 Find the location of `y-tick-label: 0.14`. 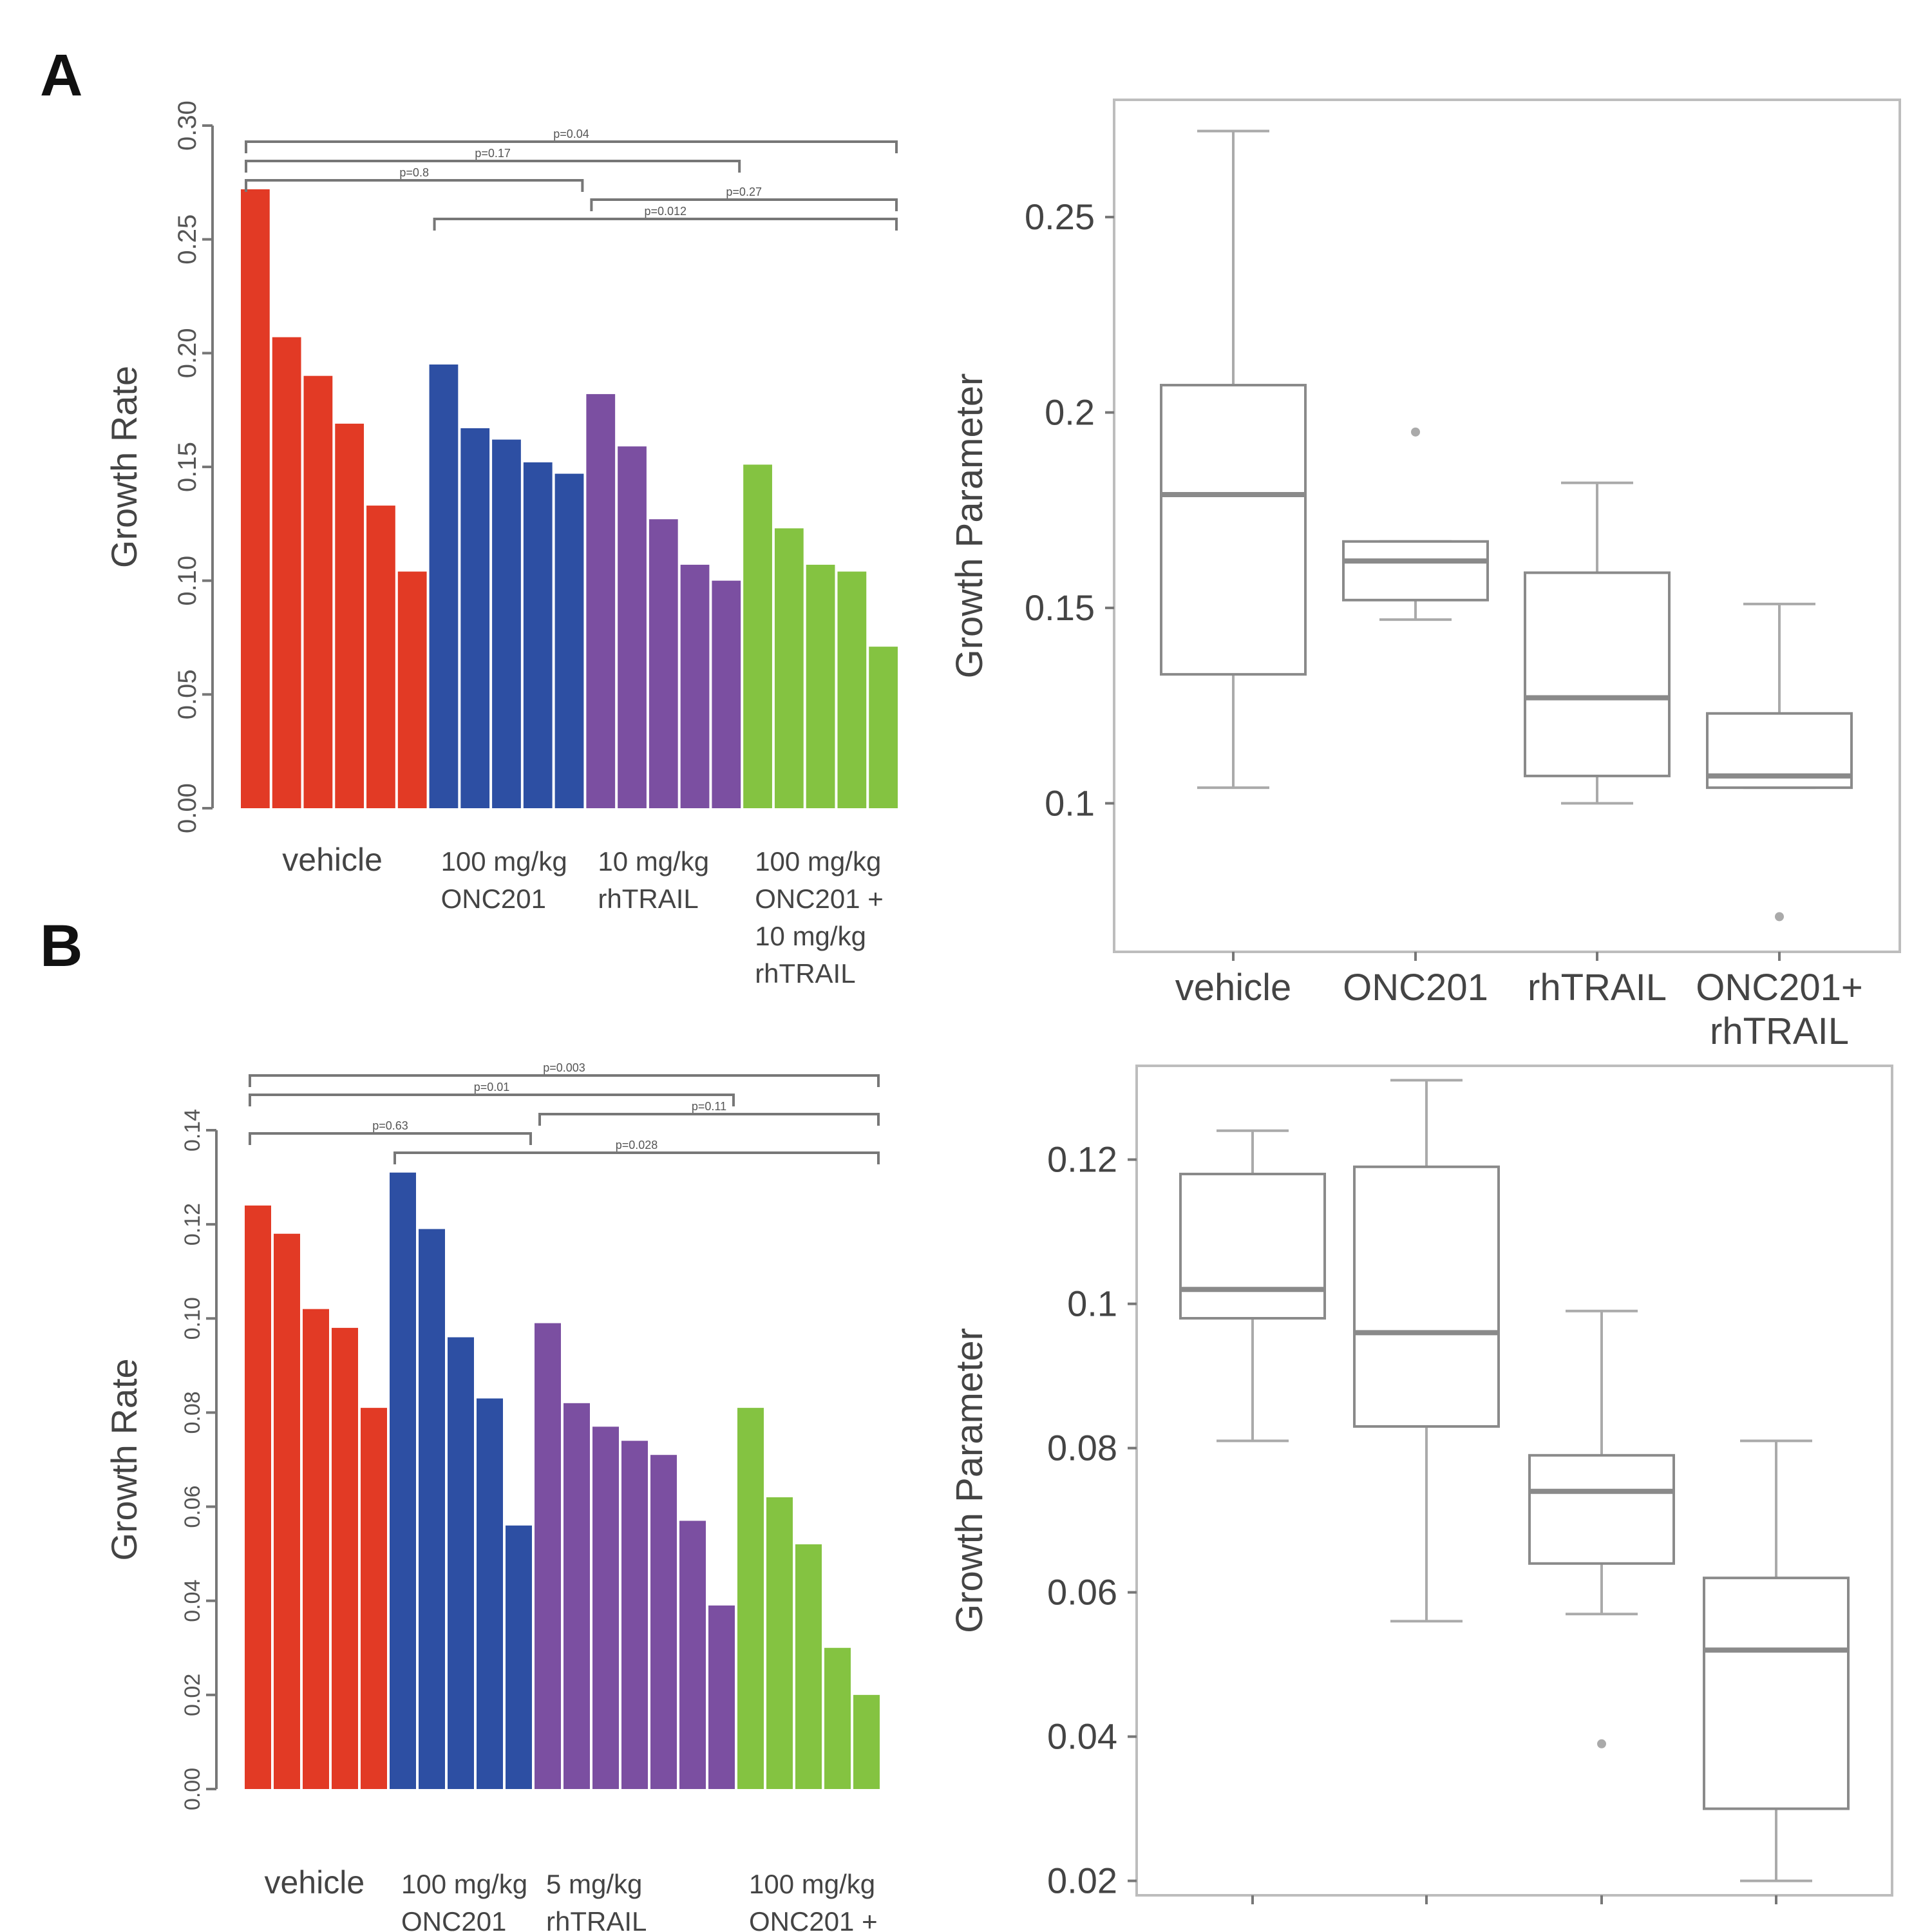

y-tick-label: 0.14 is located at coordinates (192, 1130).